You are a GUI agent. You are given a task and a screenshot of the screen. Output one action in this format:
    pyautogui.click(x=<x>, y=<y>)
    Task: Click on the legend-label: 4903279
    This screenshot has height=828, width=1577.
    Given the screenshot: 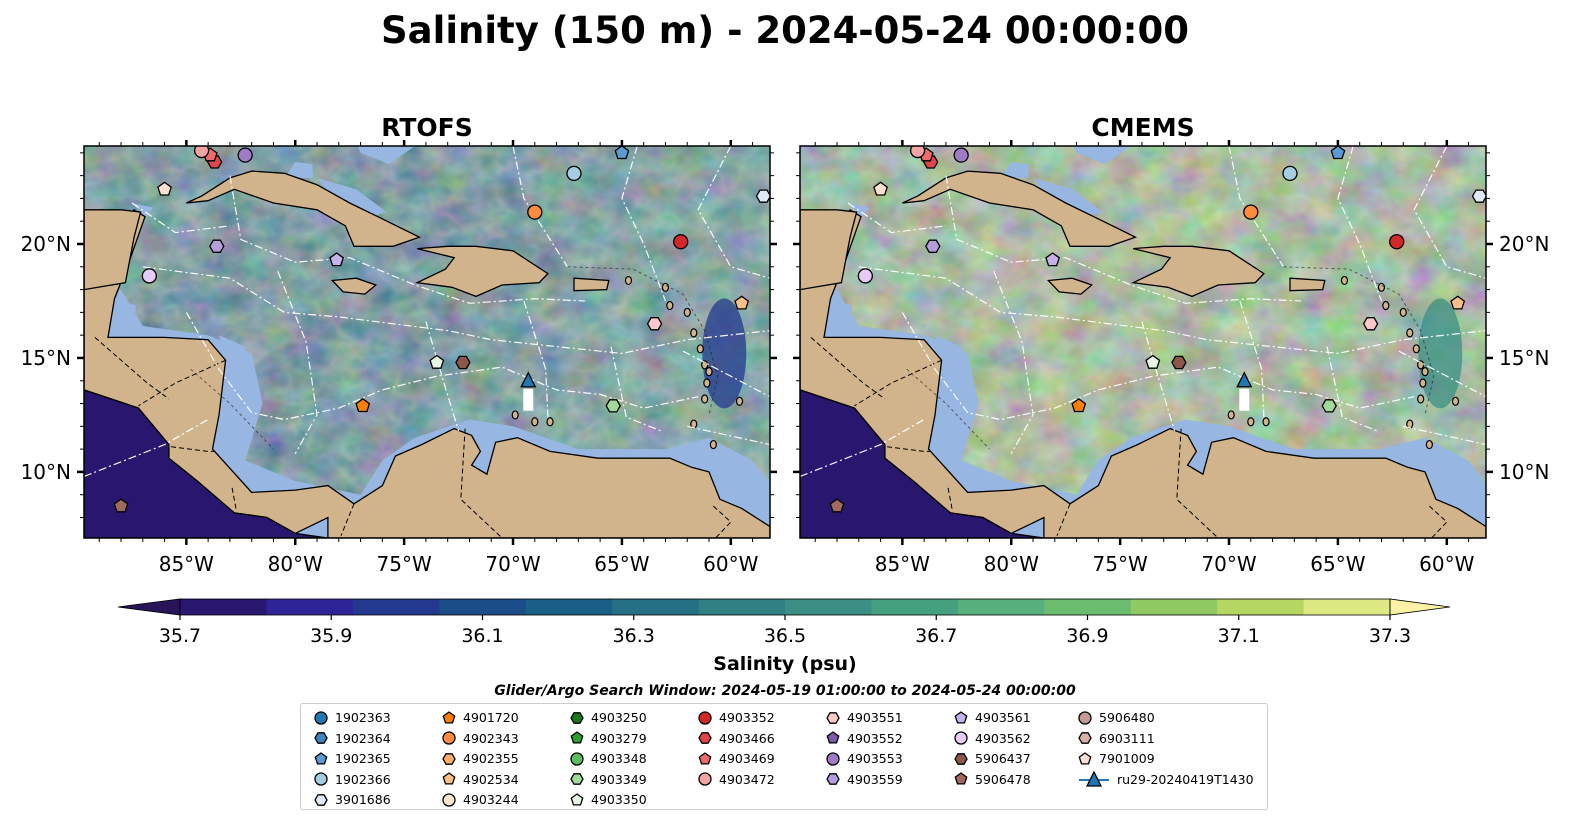 What is the action you would take?
    pyautogui.click(x=619, y=738)
    